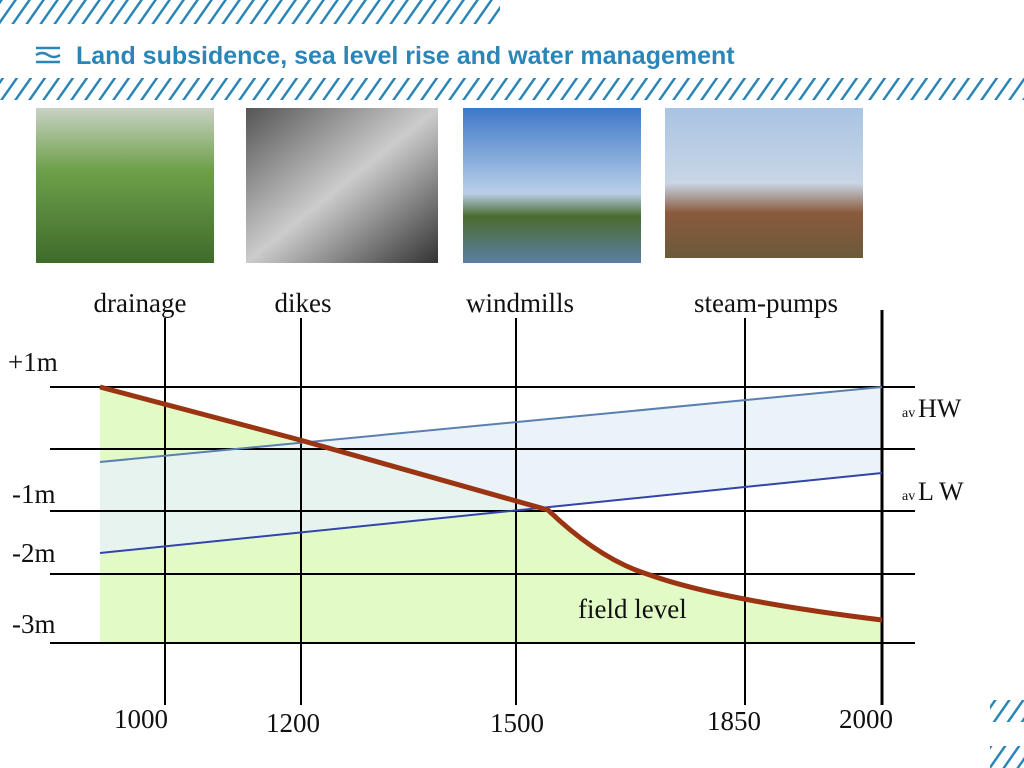  Describe the element at coordinates (34, 624) in the screenshot. I see `level-label: -3m` at that location.